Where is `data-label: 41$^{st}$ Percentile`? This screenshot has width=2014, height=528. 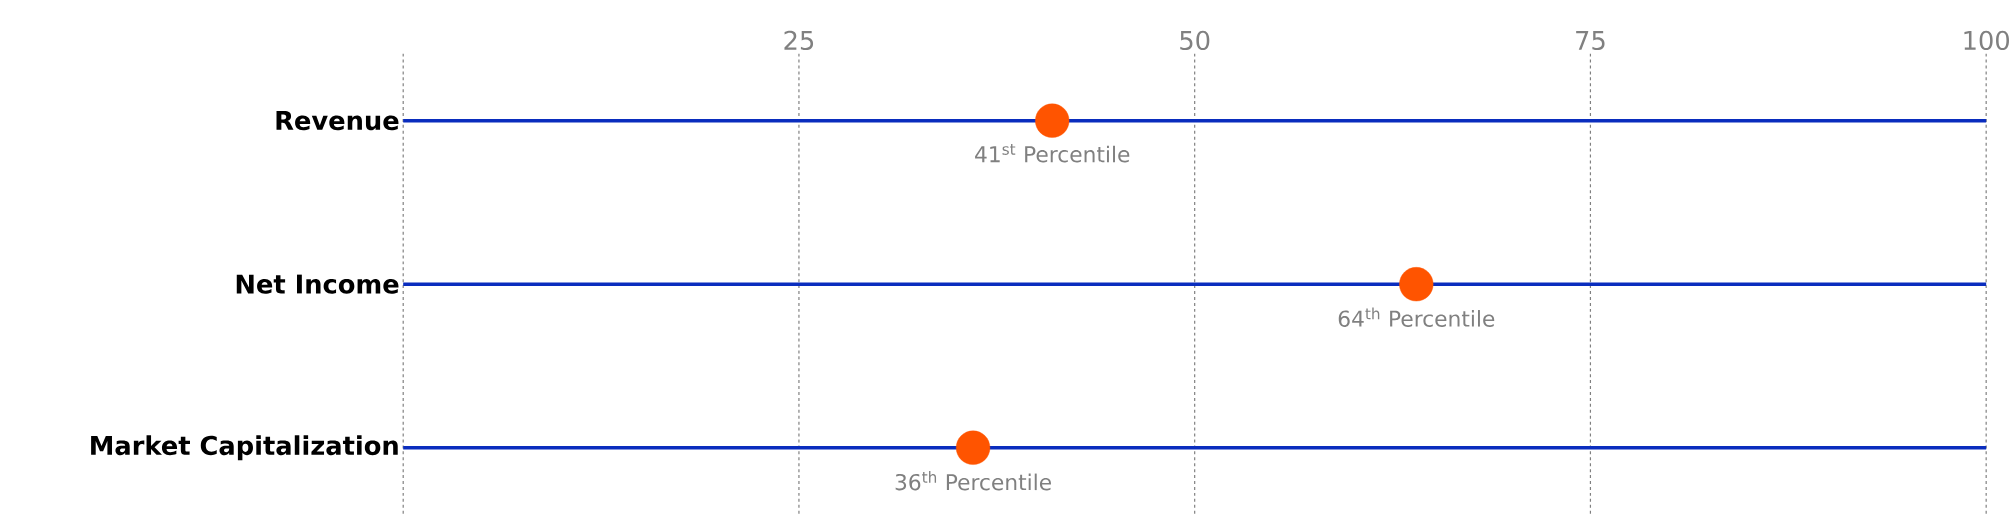
data-label: 41$^{st}$ Percentile is located at coordinates (1052, 153).